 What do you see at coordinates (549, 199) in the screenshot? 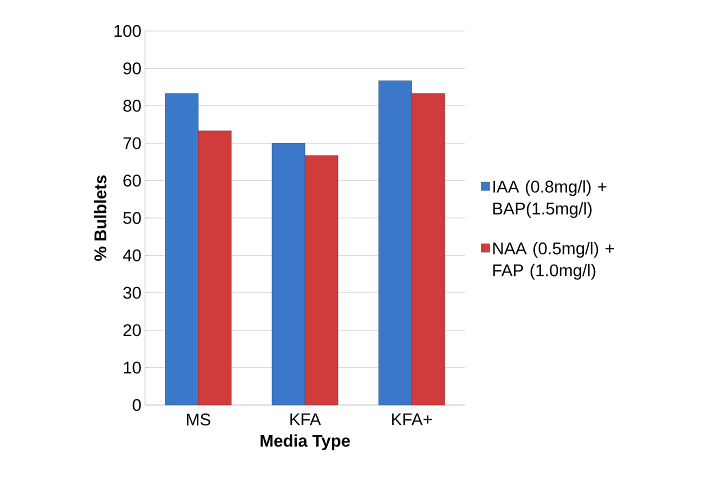
I see `legend-label: IAA (0.8mg/l) + BAP(1.5mg/l)` at bounding box center [549, 199].